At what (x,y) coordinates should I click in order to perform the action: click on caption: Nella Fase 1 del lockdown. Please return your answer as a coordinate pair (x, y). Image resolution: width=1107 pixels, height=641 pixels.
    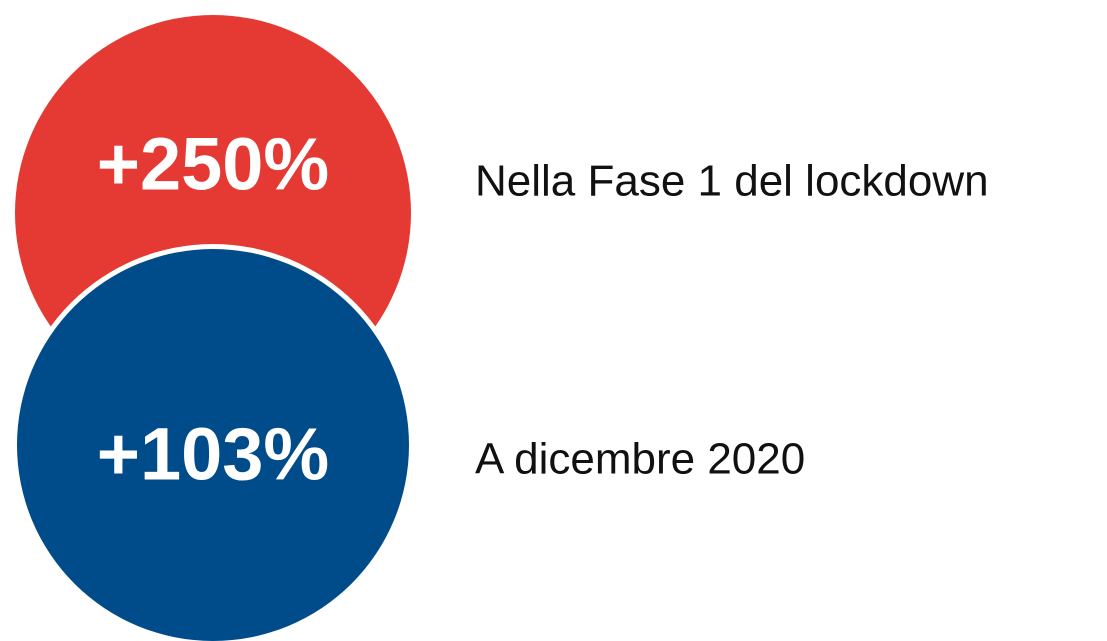
    Looking at the image, I should click on (732, 181).